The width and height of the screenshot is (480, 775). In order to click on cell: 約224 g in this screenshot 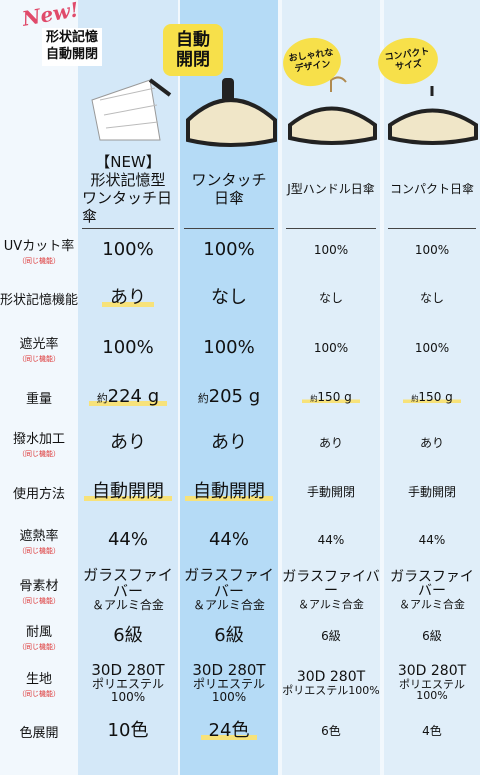, I will do `click(128, 397)`.